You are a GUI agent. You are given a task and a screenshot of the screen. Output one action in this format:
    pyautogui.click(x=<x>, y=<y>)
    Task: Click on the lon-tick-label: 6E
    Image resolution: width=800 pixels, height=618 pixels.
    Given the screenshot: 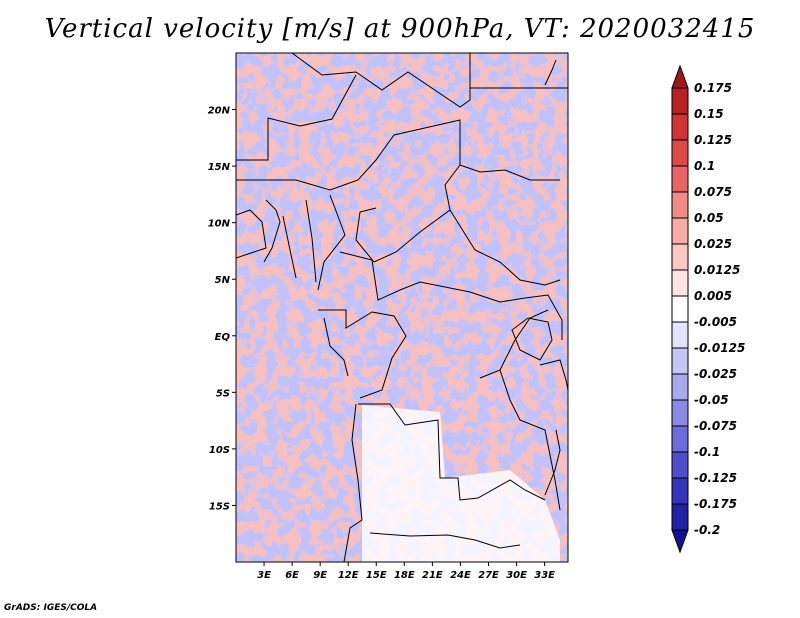 What is the action you would take?
    pyautogui.click(x=292, y=575)
    